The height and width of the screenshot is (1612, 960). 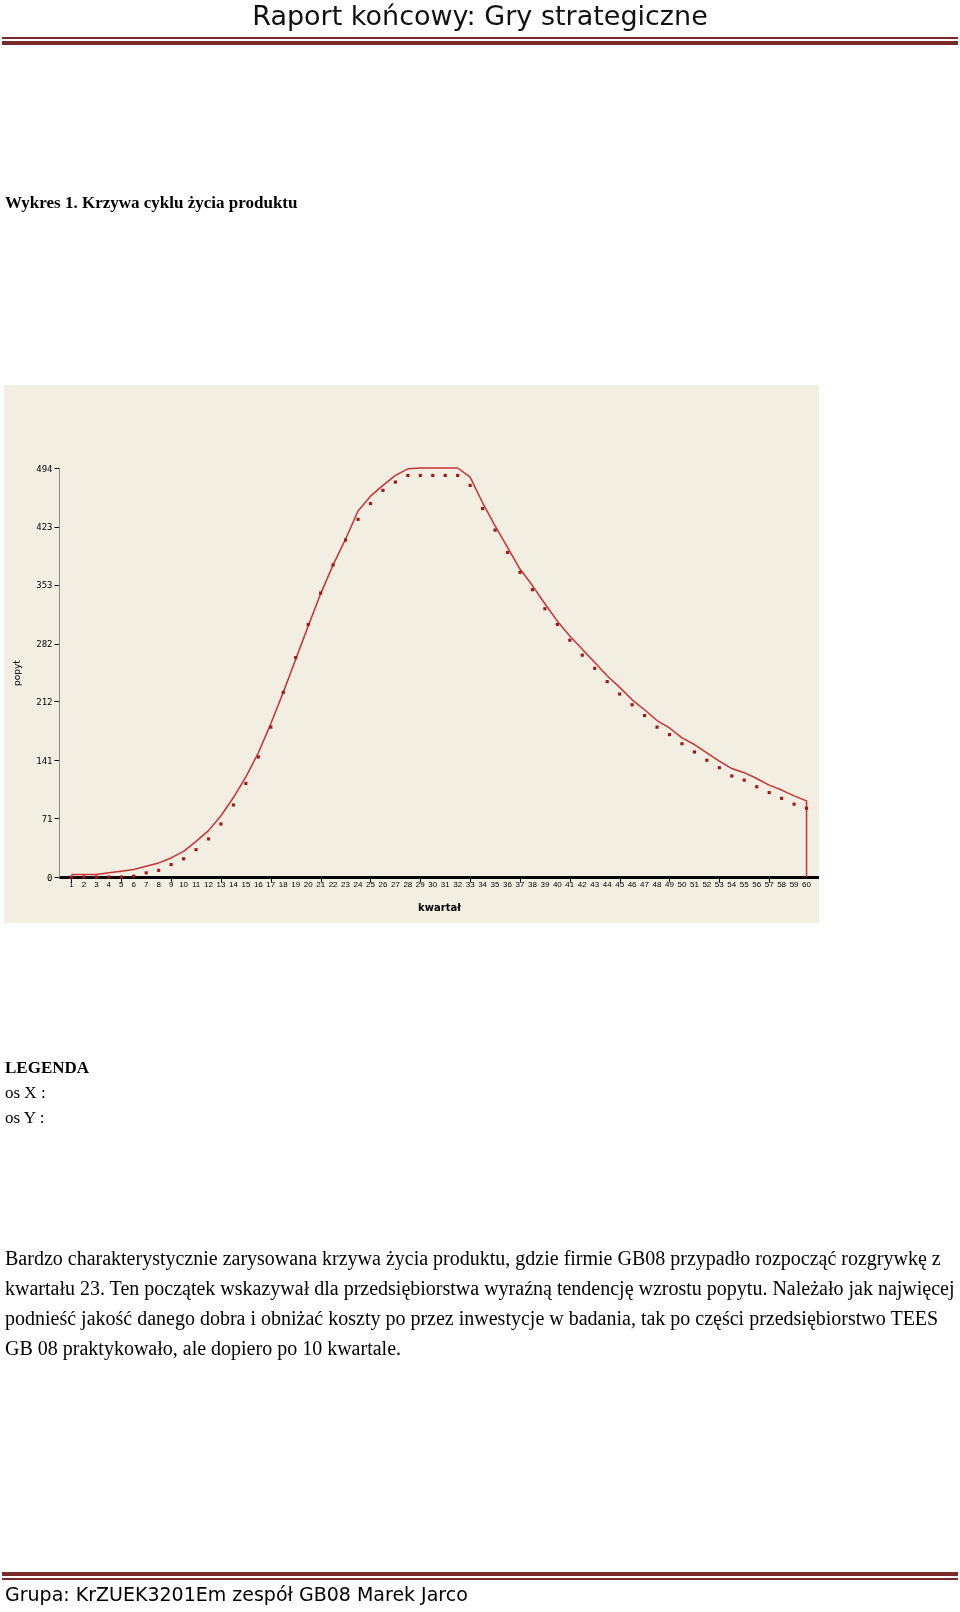 I want to click on x-tick-label: 11, so click(x=196, y=884).